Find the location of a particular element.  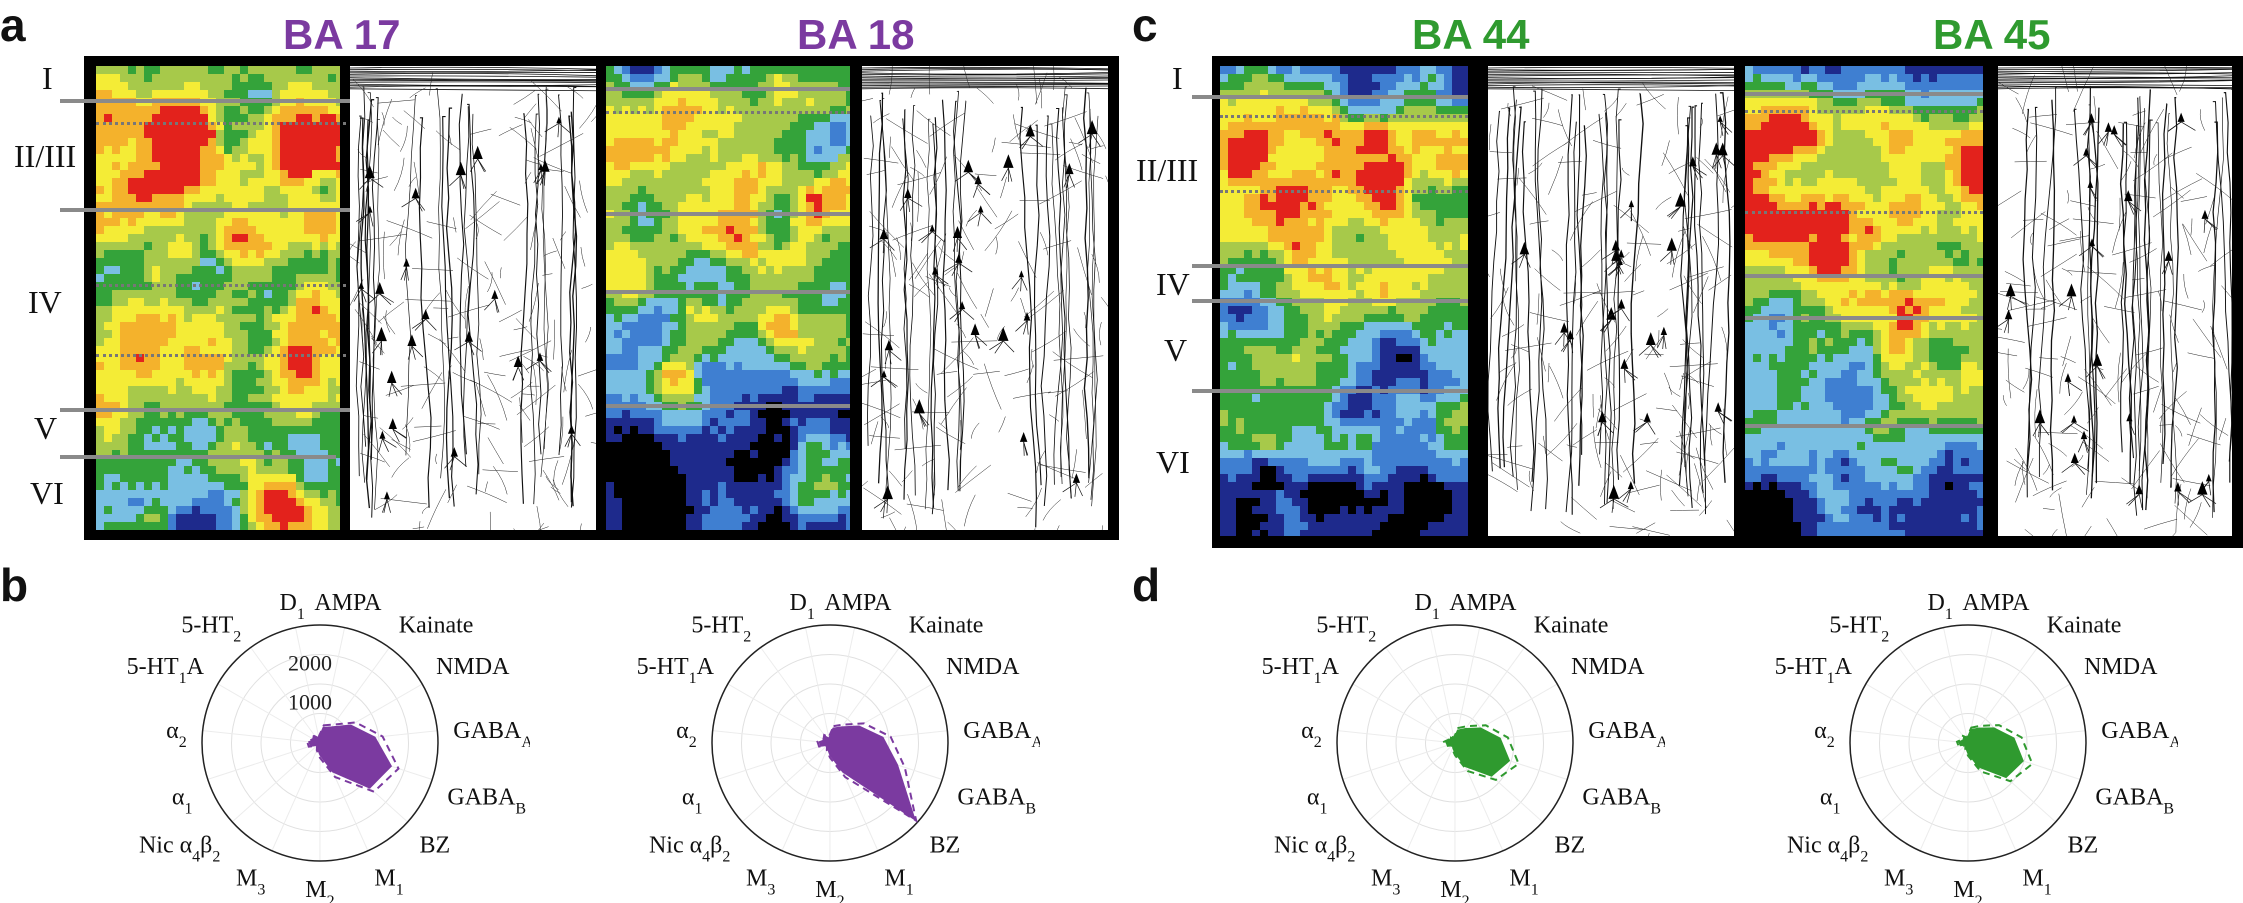

layer-label-left-I: I is located at coordinates (47, 78).